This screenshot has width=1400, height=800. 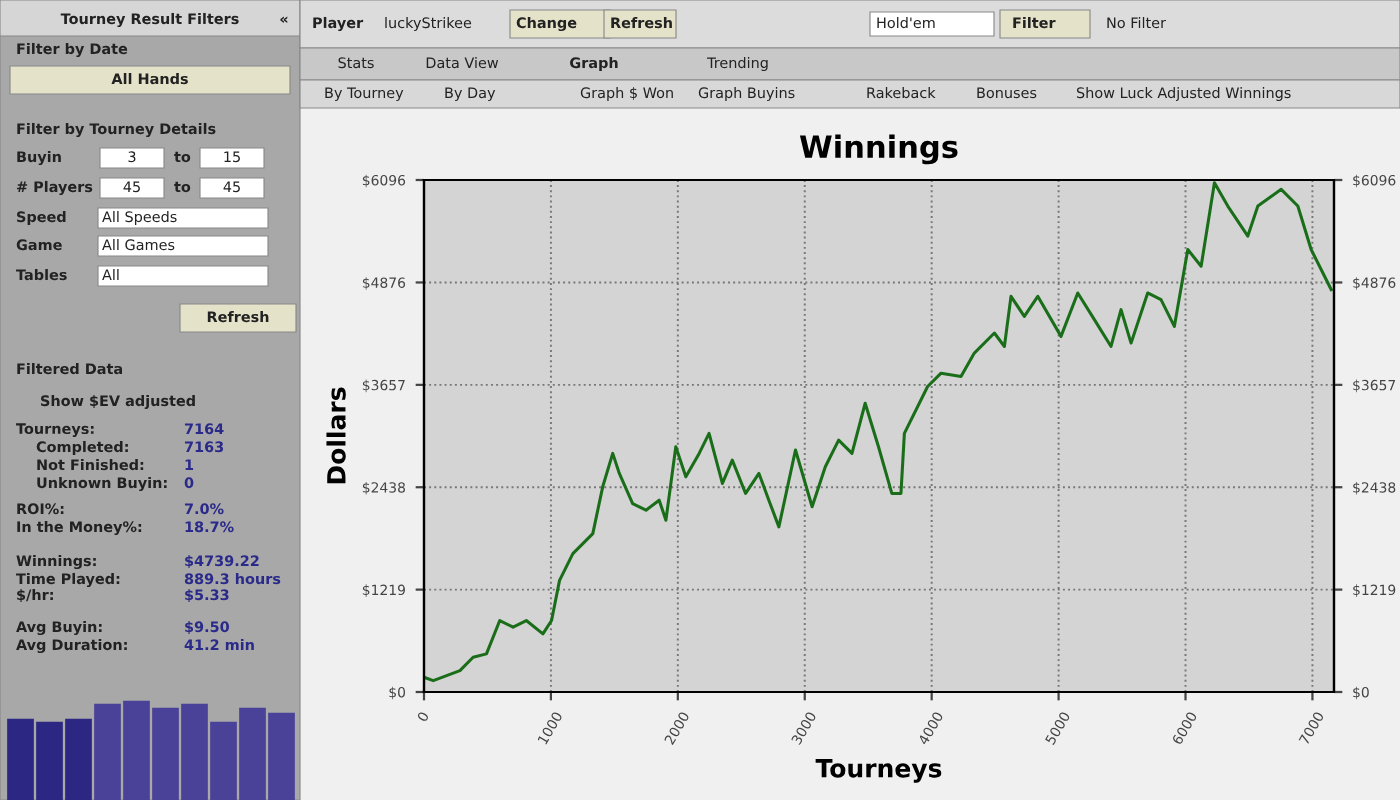 What do you see at coordinates (878, 771) in the screenshot?
I see `x-axis-title: Tourneys` at bounding box center [878, 771].